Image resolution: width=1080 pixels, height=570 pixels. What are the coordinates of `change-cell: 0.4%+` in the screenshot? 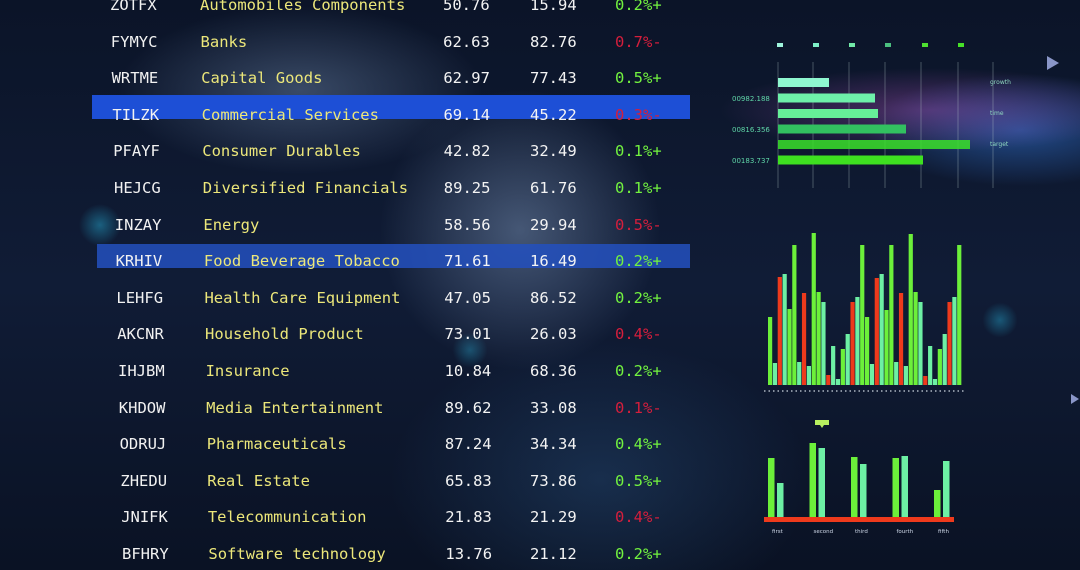 It's located at (638, 444).